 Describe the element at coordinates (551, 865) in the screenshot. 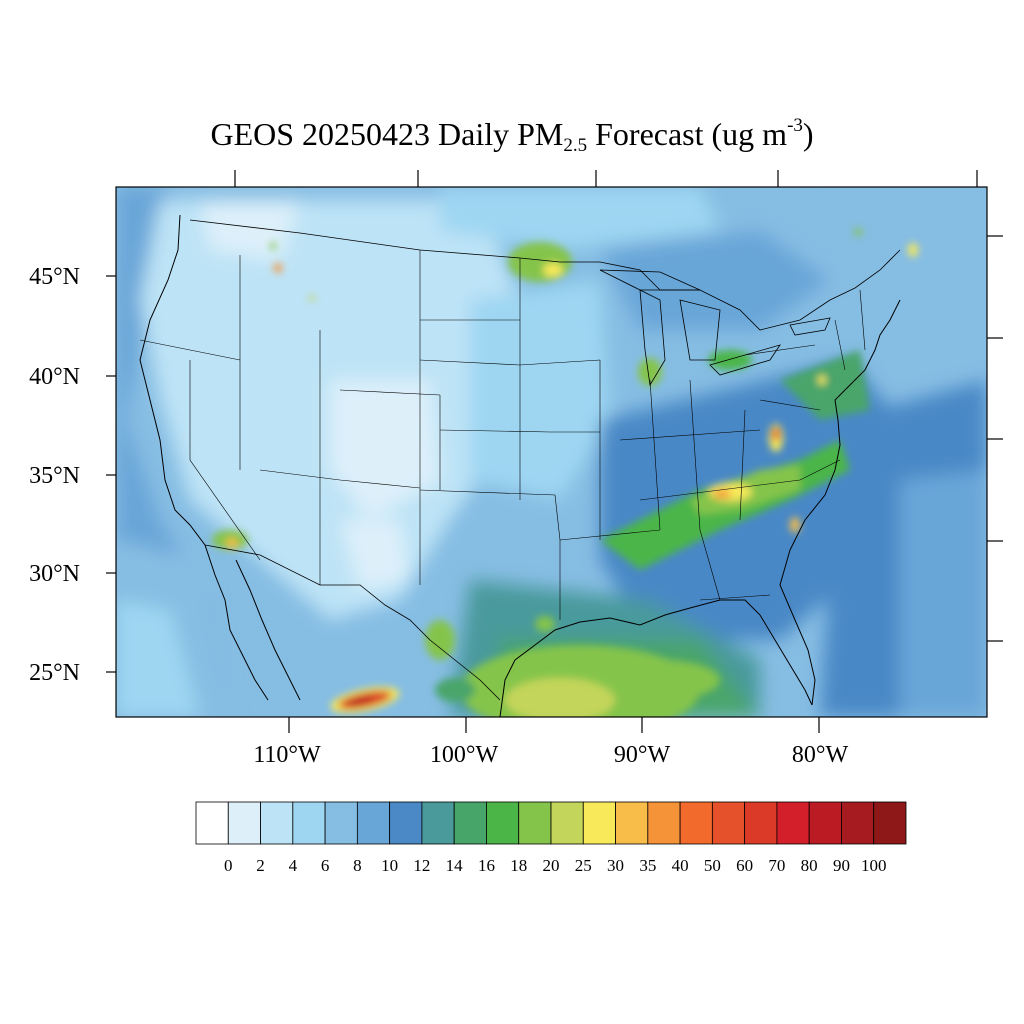

I see `colorbar-label: 20` at that location.